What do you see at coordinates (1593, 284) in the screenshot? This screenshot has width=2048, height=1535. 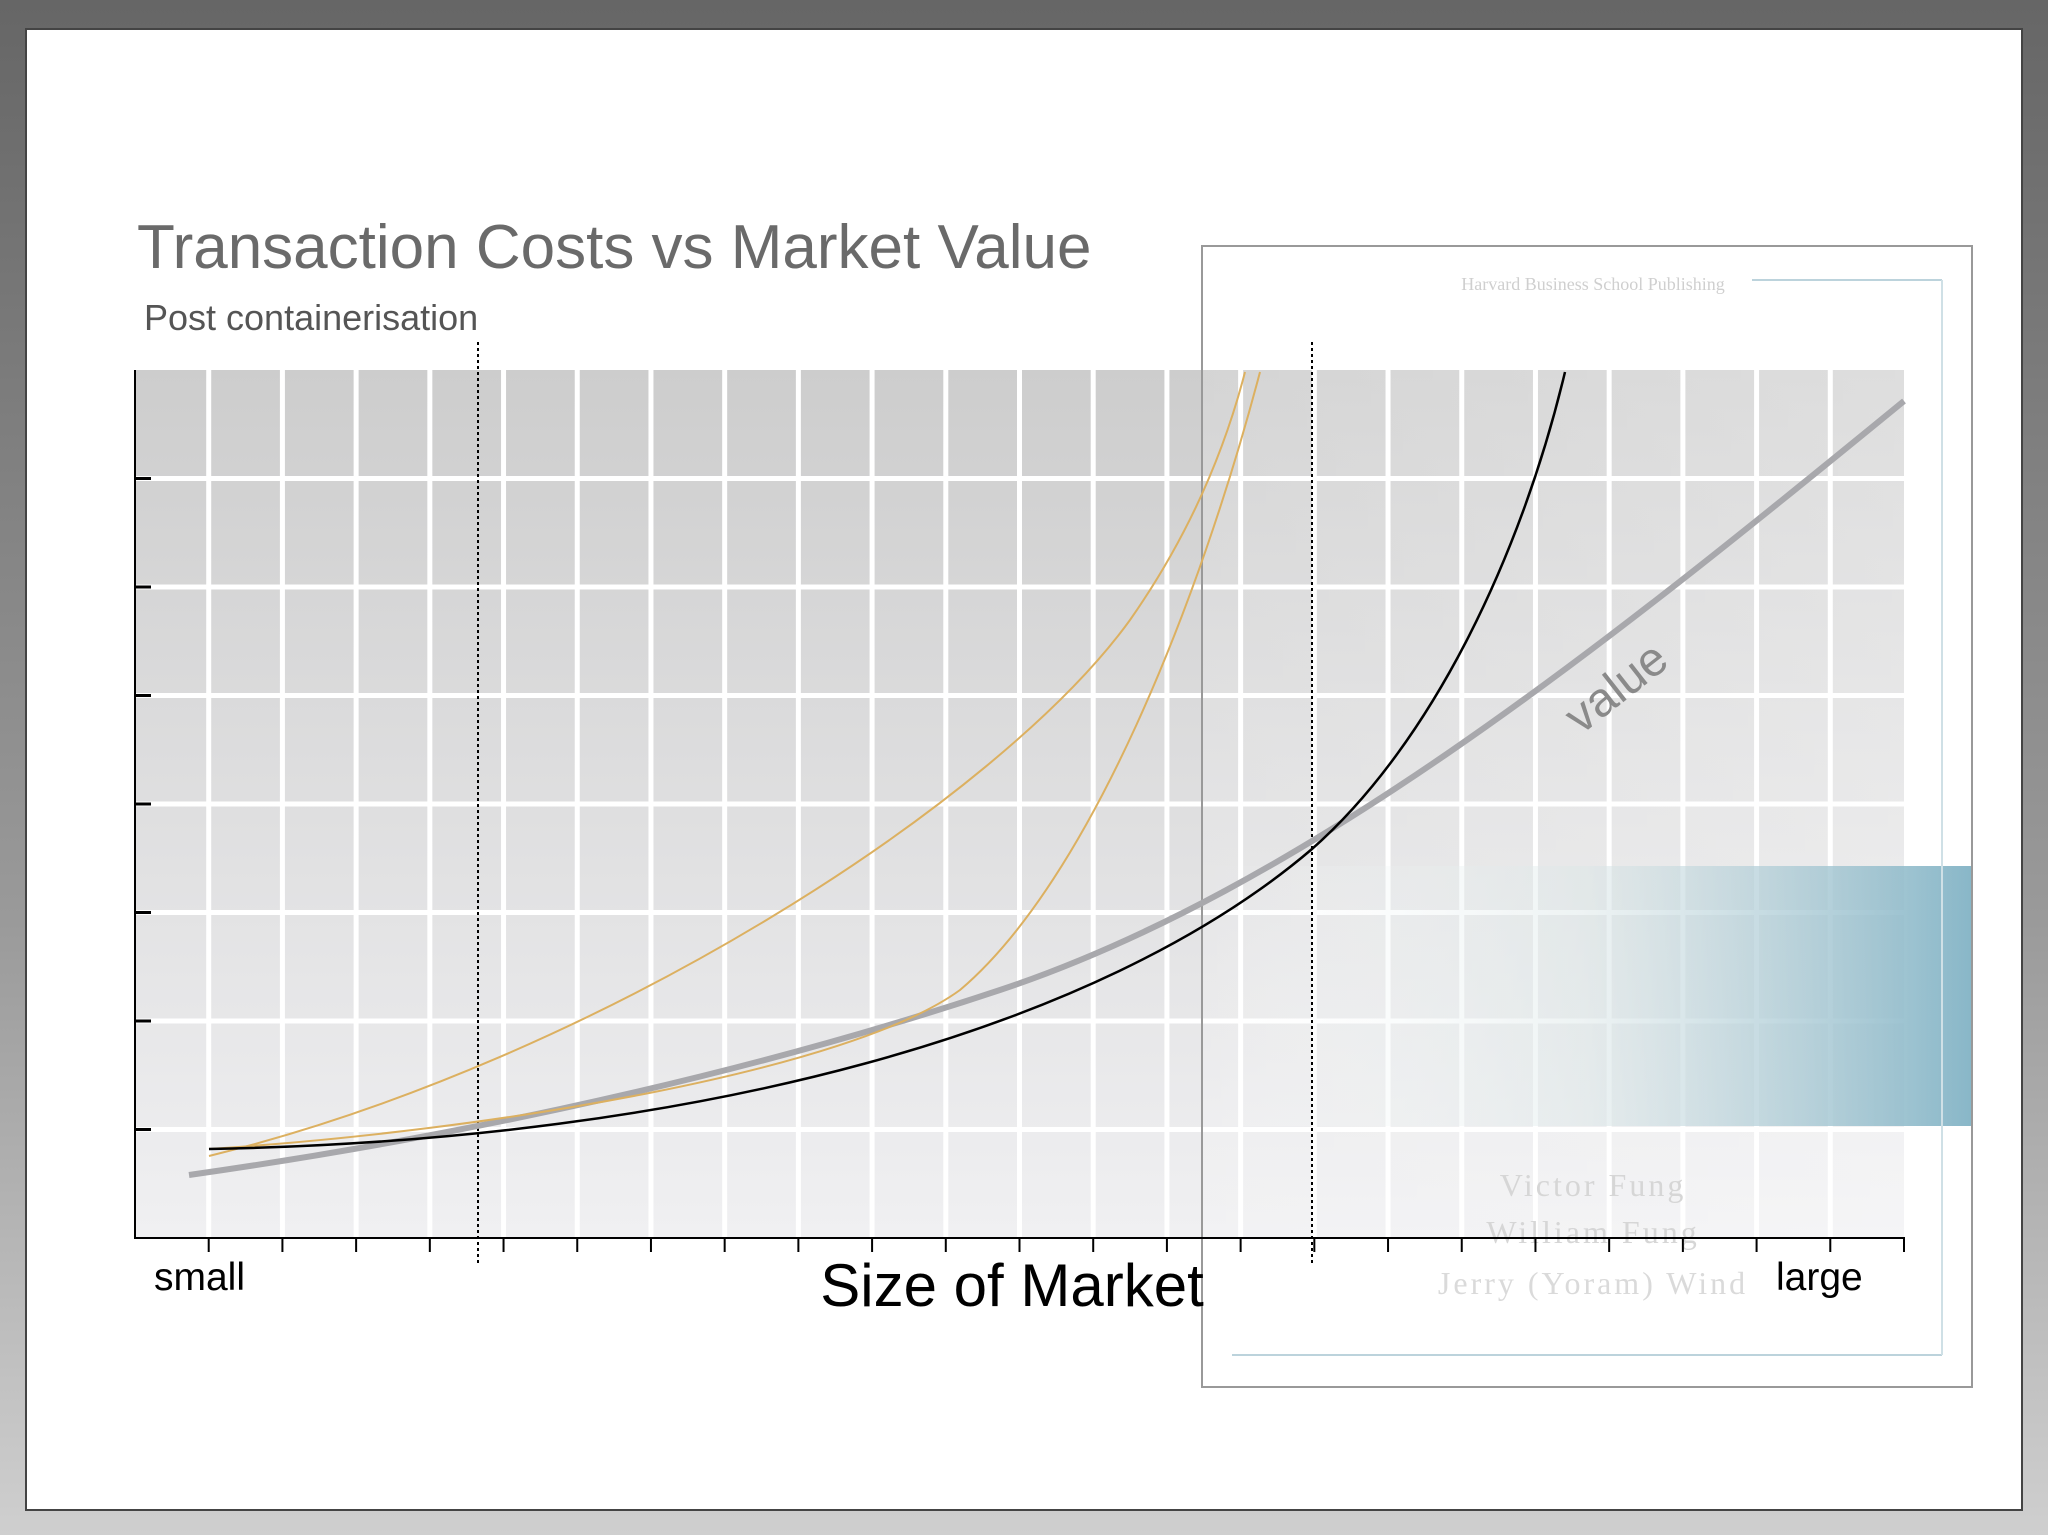 I see `cover-publisher: Harvard Business School Publishing` at bounding box center [1593, 284].